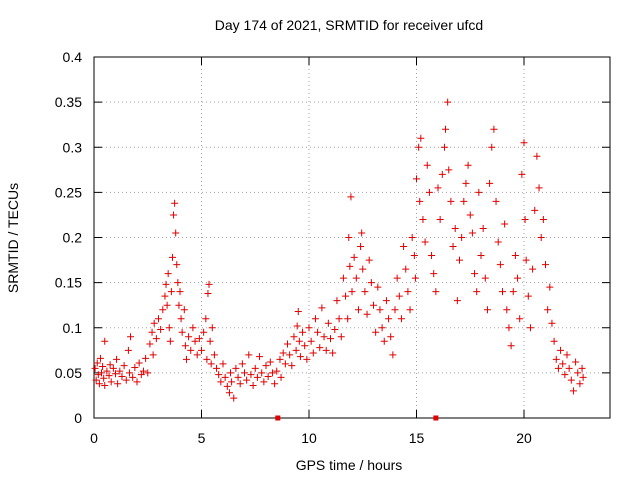  Describe the element at coordinates (68, 373) in the screenshot. I see `y-tick-label: 0.05` at that location.